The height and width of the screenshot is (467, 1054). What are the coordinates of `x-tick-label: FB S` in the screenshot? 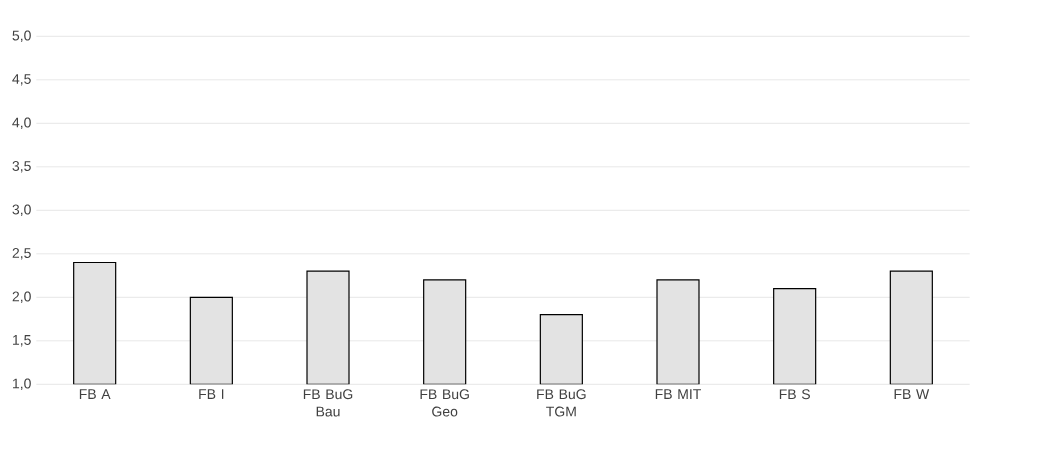 It's located at (794, 394).